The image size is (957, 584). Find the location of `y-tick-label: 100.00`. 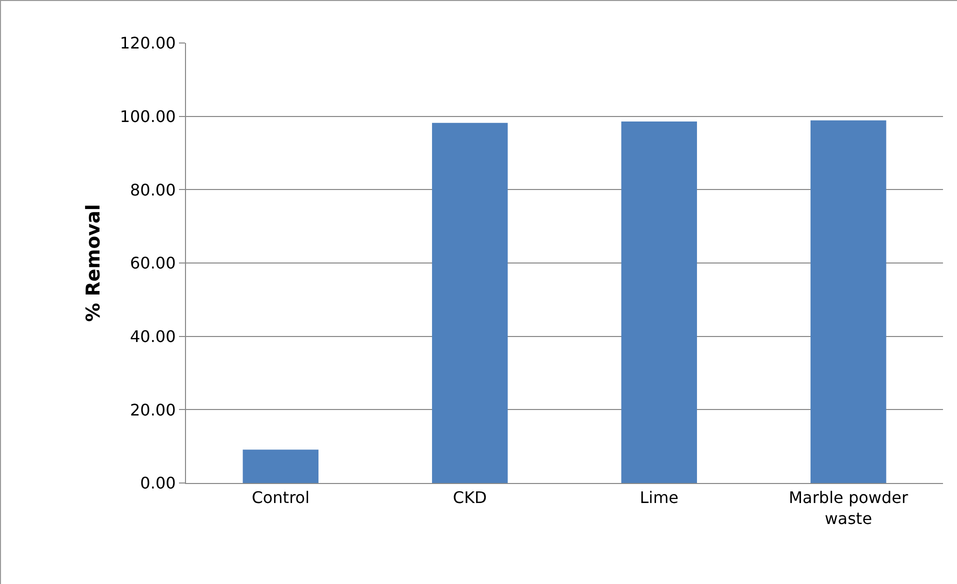

y-tick-label: 100.00 is located at coordinates (148, 116).